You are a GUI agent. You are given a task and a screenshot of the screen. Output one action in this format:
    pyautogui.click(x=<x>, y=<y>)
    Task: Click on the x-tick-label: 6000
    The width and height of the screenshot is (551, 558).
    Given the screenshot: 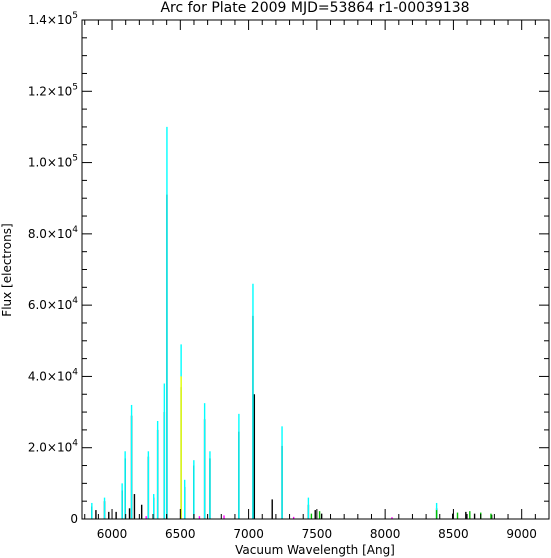 What is the action you would take?
    pyautogui.click(x=112, y=534)
    